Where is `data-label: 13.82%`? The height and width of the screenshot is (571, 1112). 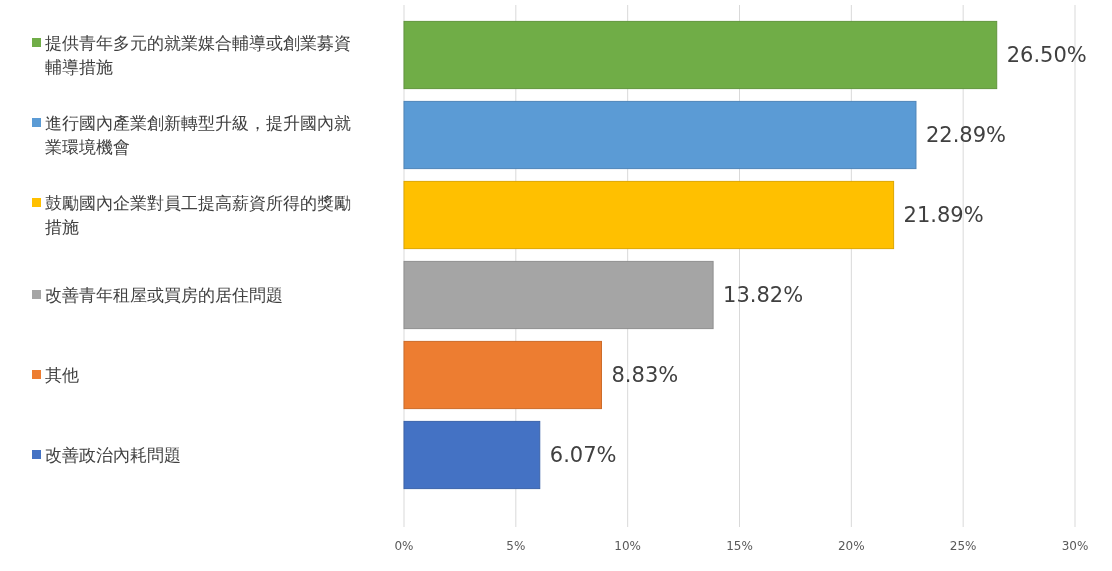
data-label: 13.82% is located at coordinates (763, 295).